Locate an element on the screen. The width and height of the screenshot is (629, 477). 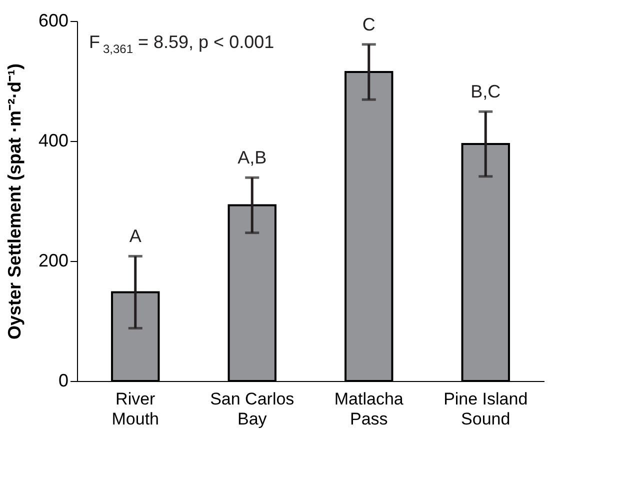
data-label: C is located at coordinates (369, 24).